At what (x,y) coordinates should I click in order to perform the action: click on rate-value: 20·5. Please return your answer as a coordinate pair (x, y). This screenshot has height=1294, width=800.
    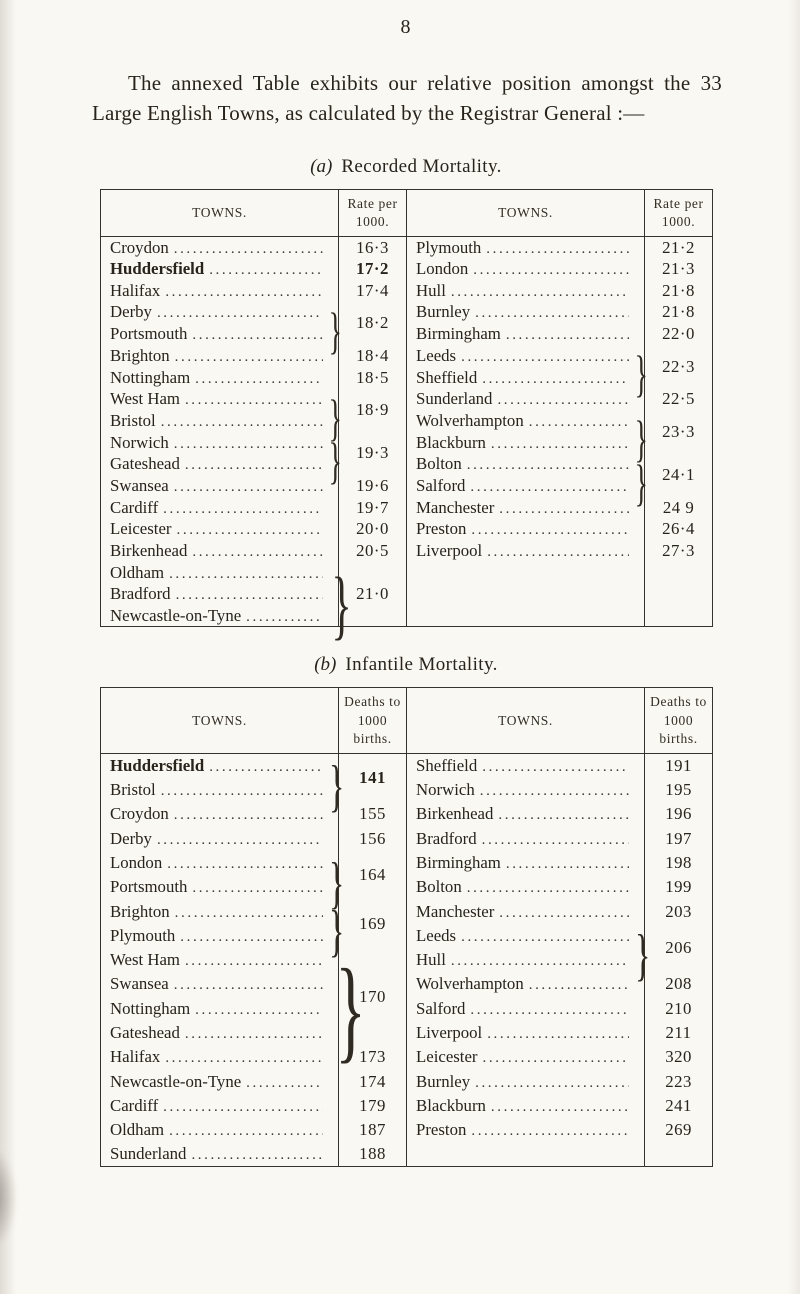
    Looking at the image, I should click on (372, 551).